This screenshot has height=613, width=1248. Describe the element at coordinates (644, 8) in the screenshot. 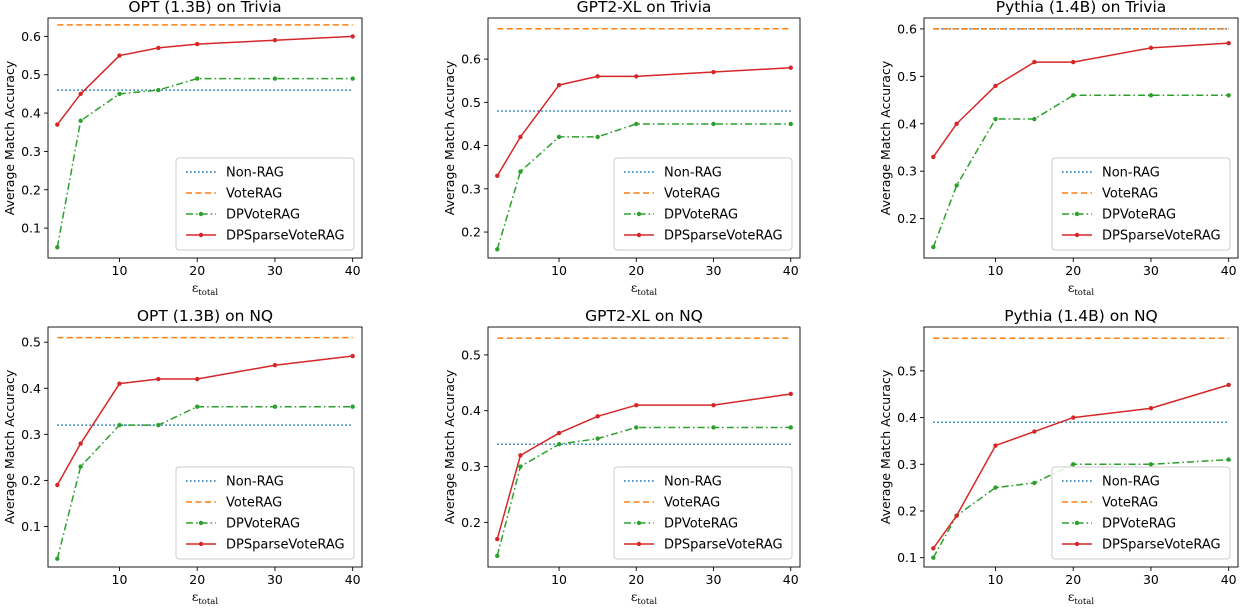

I see `chart-title: GPT2-XL on Trivia` at that location.